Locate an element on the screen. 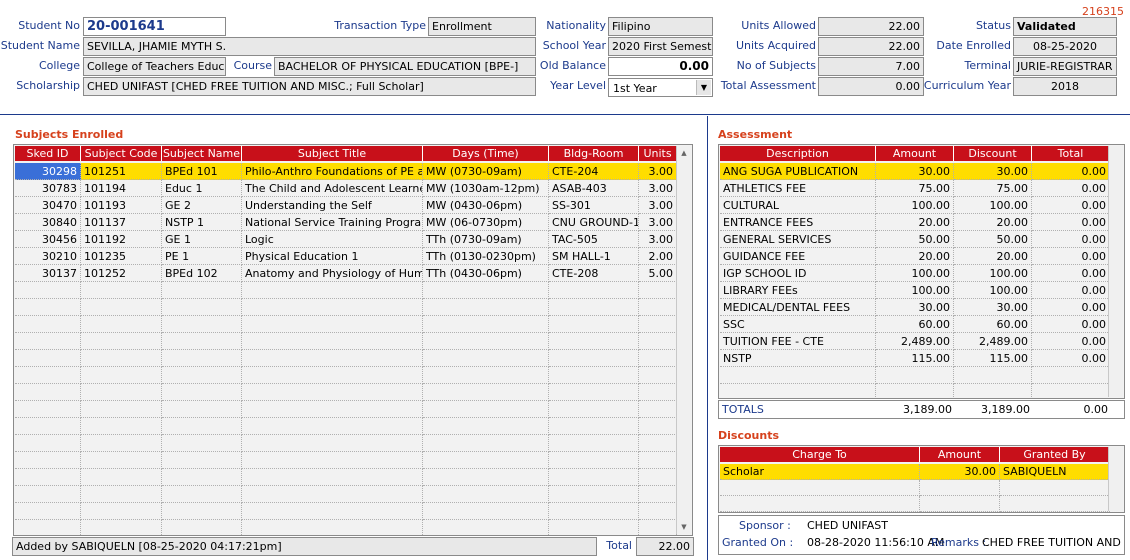  subject-header-1: Subject Code is located at coordinates (121, 153).